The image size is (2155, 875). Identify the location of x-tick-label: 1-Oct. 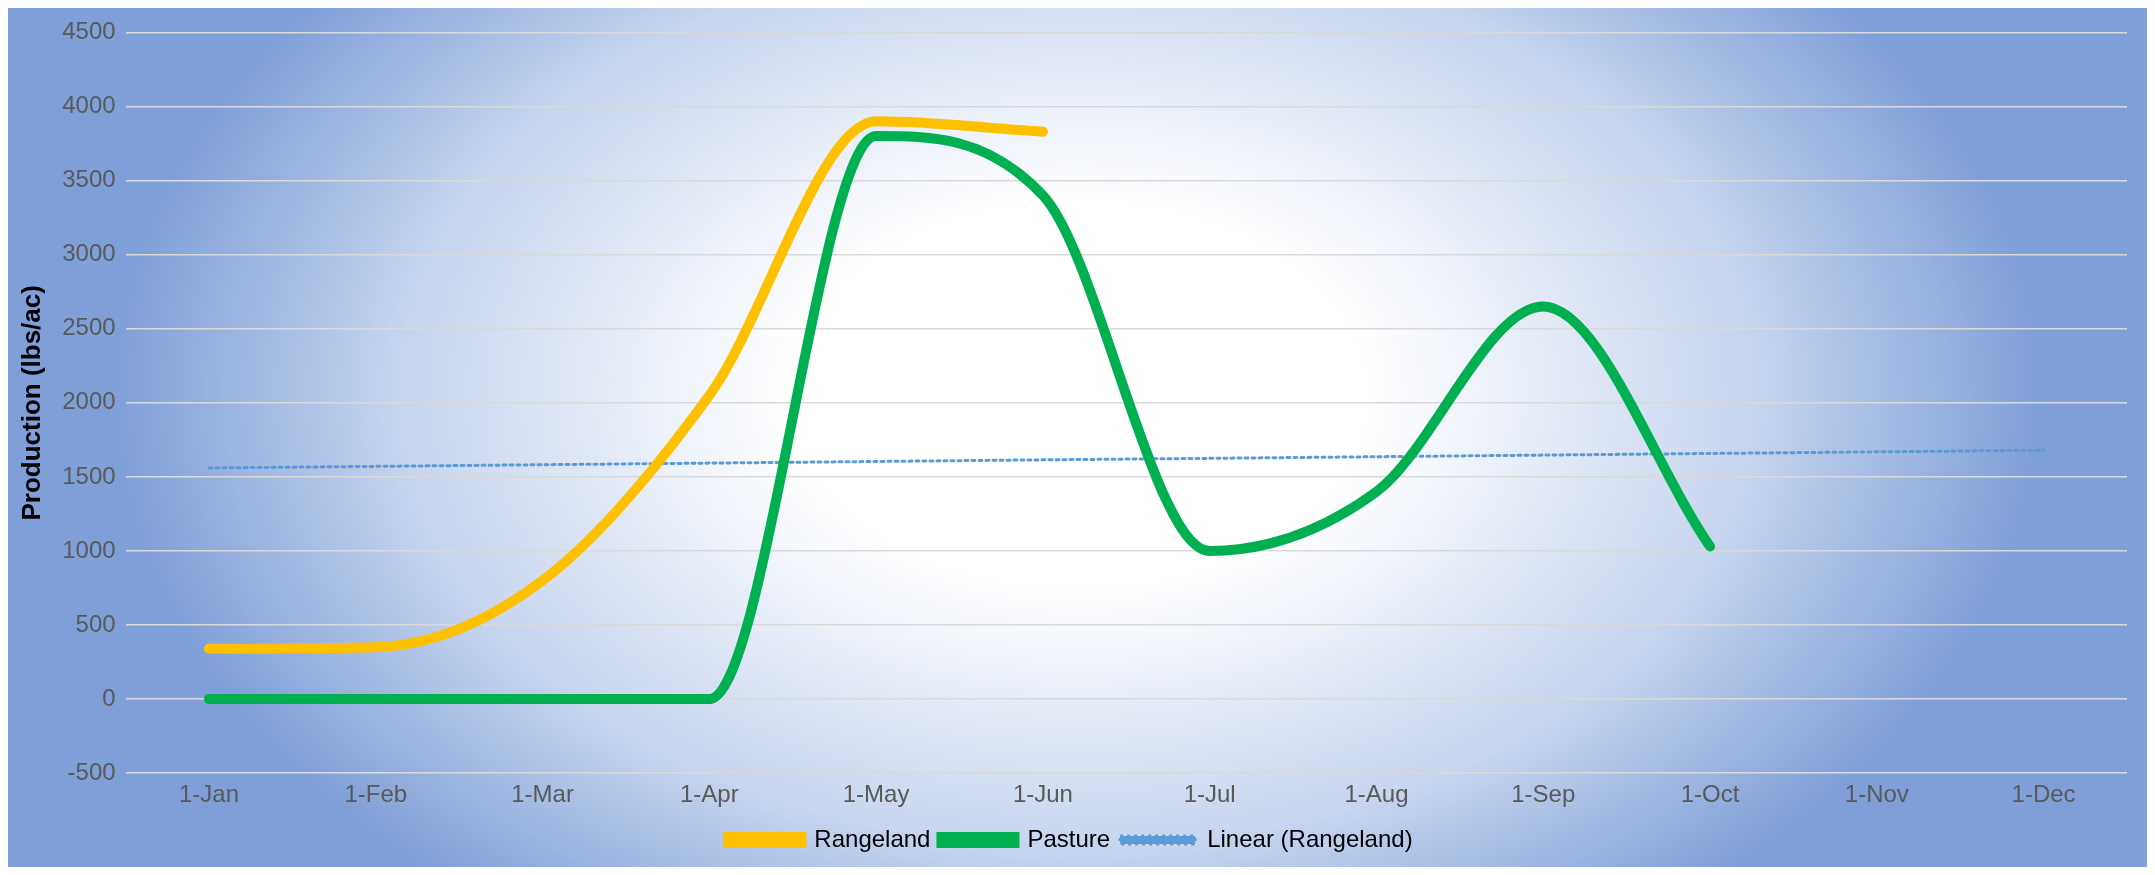
(1710, 794).